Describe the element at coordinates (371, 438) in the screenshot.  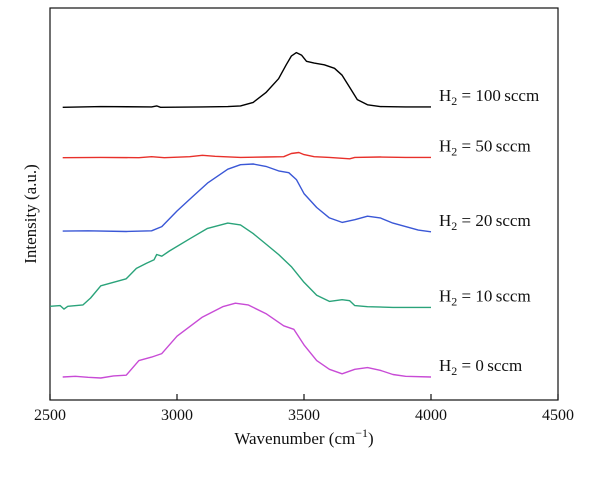
I see `x-axis-title-close: )` at that location.